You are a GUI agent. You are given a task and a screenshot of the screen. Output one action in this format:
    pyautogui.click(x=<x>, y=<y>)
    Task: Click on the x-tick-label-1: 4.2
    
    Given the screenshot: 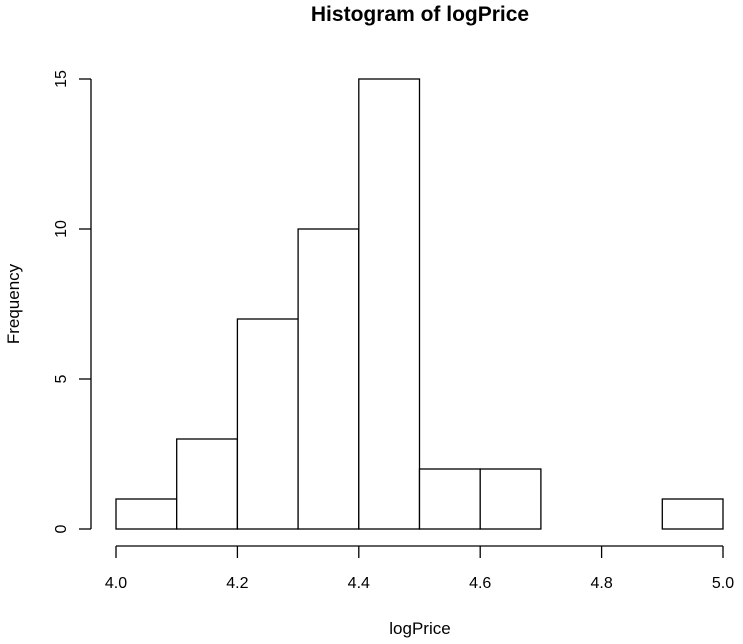 What is the action you would take?
    pyautogui.click(x=237, y=583)
    